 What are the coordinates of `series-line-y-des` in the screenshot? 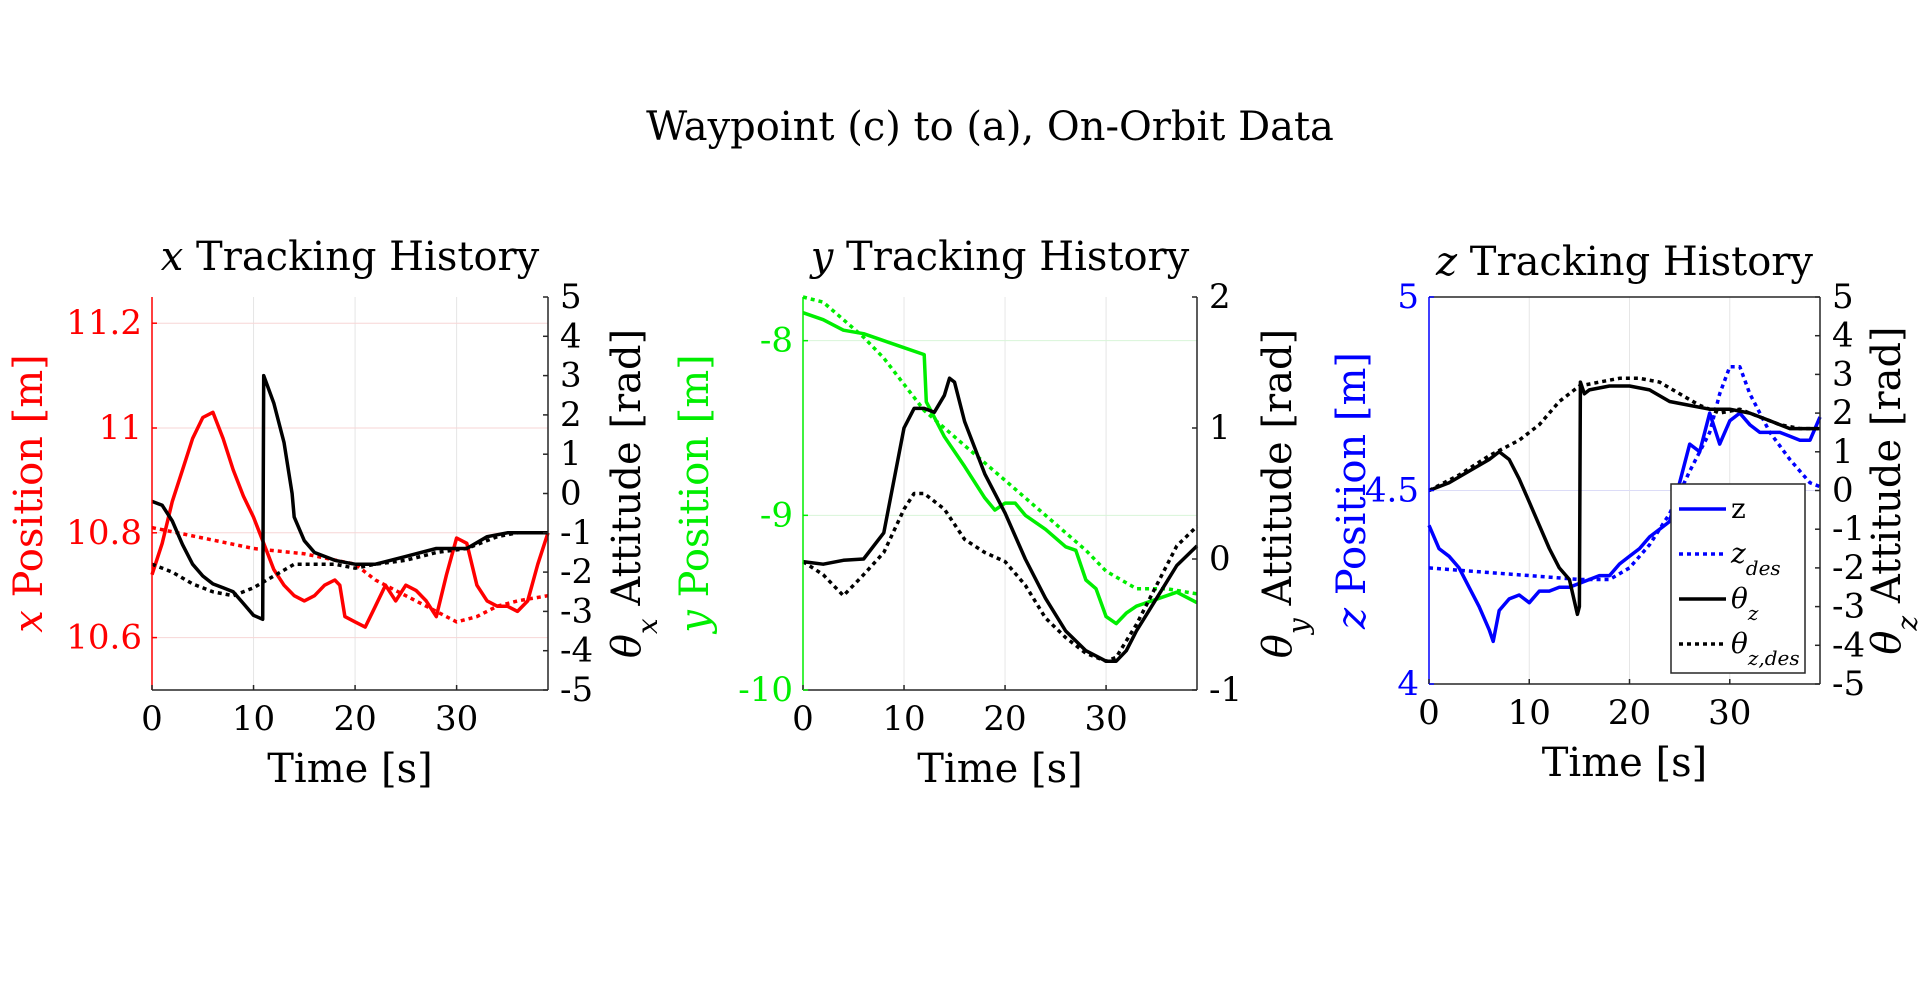 It's located at (1000, 445).